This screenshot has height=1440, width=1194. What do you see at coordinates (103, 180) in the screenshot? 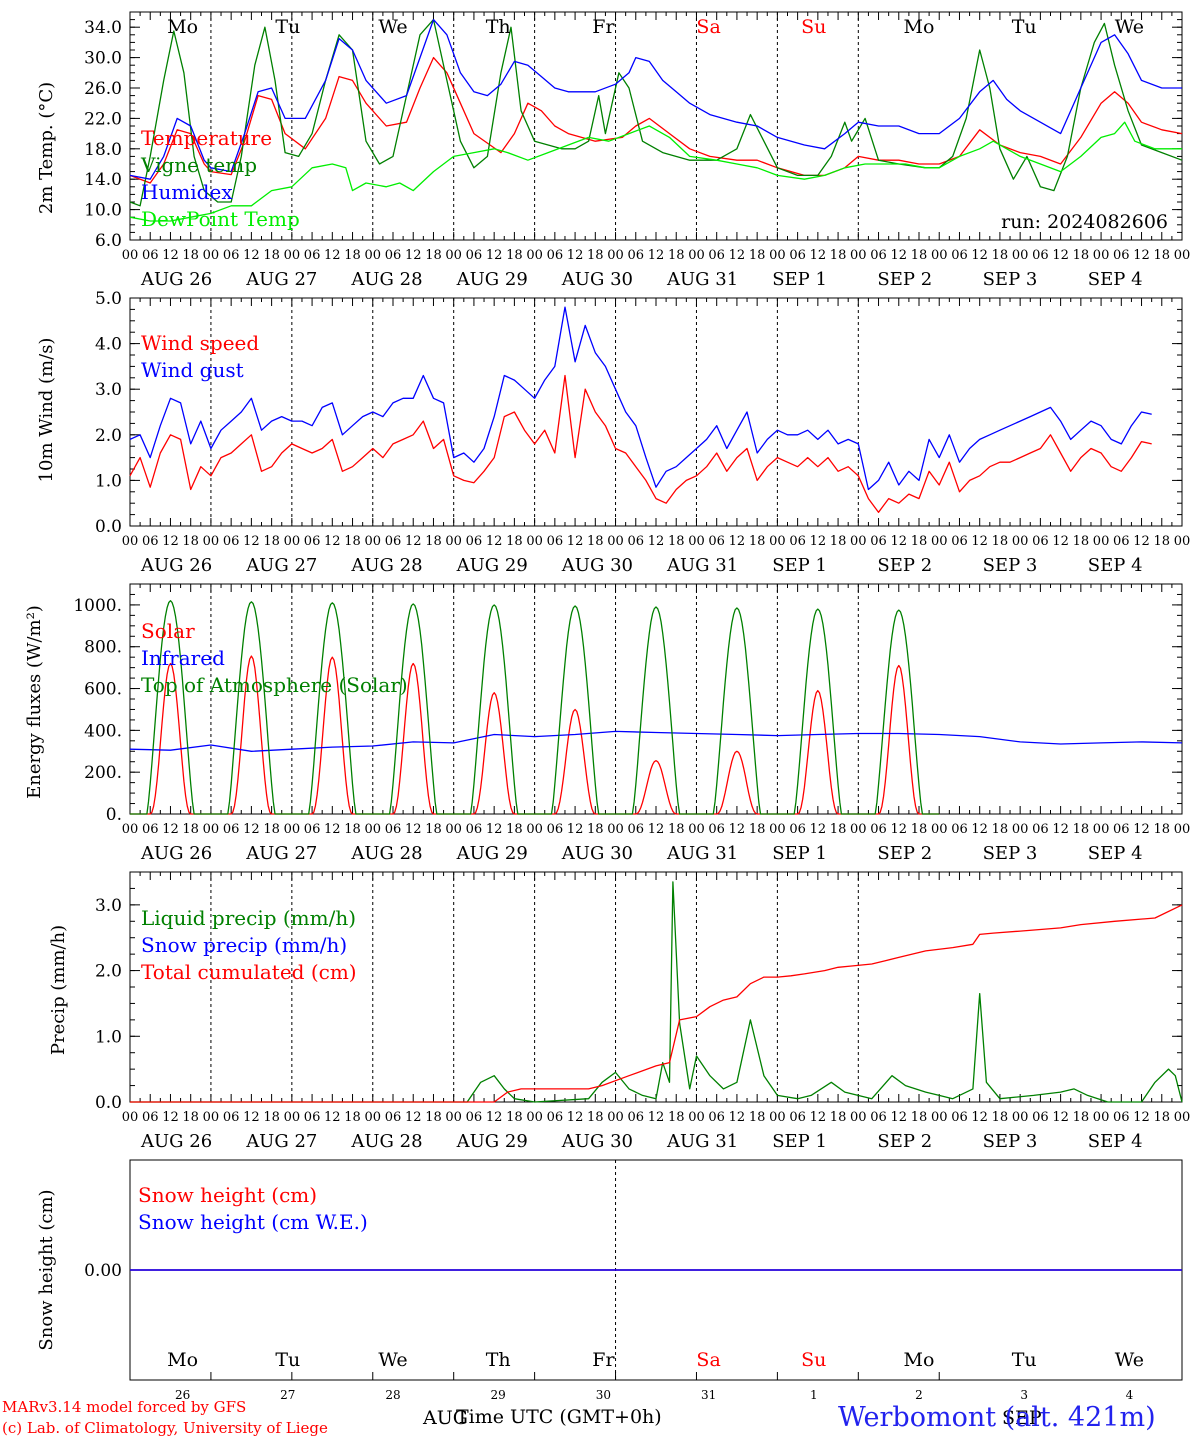
I see `y-tick-label: 14.0` at bounding box center [103, 180].